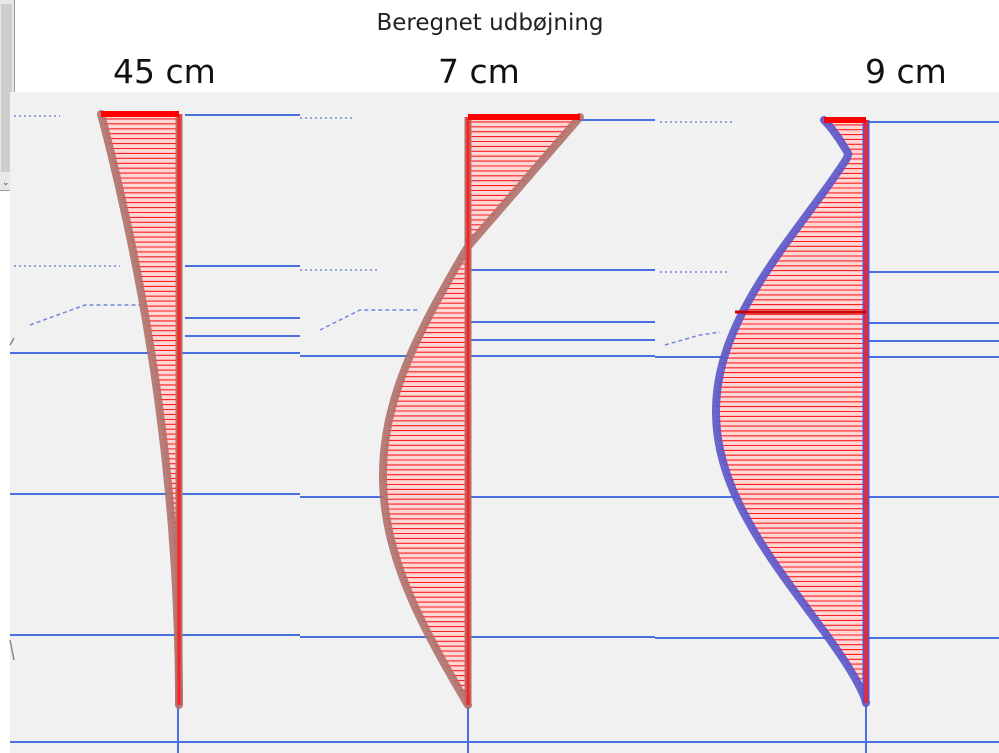 This screenshot has width=999, height=753. I want to click on scrollbar-thumb, so click(6, 88).